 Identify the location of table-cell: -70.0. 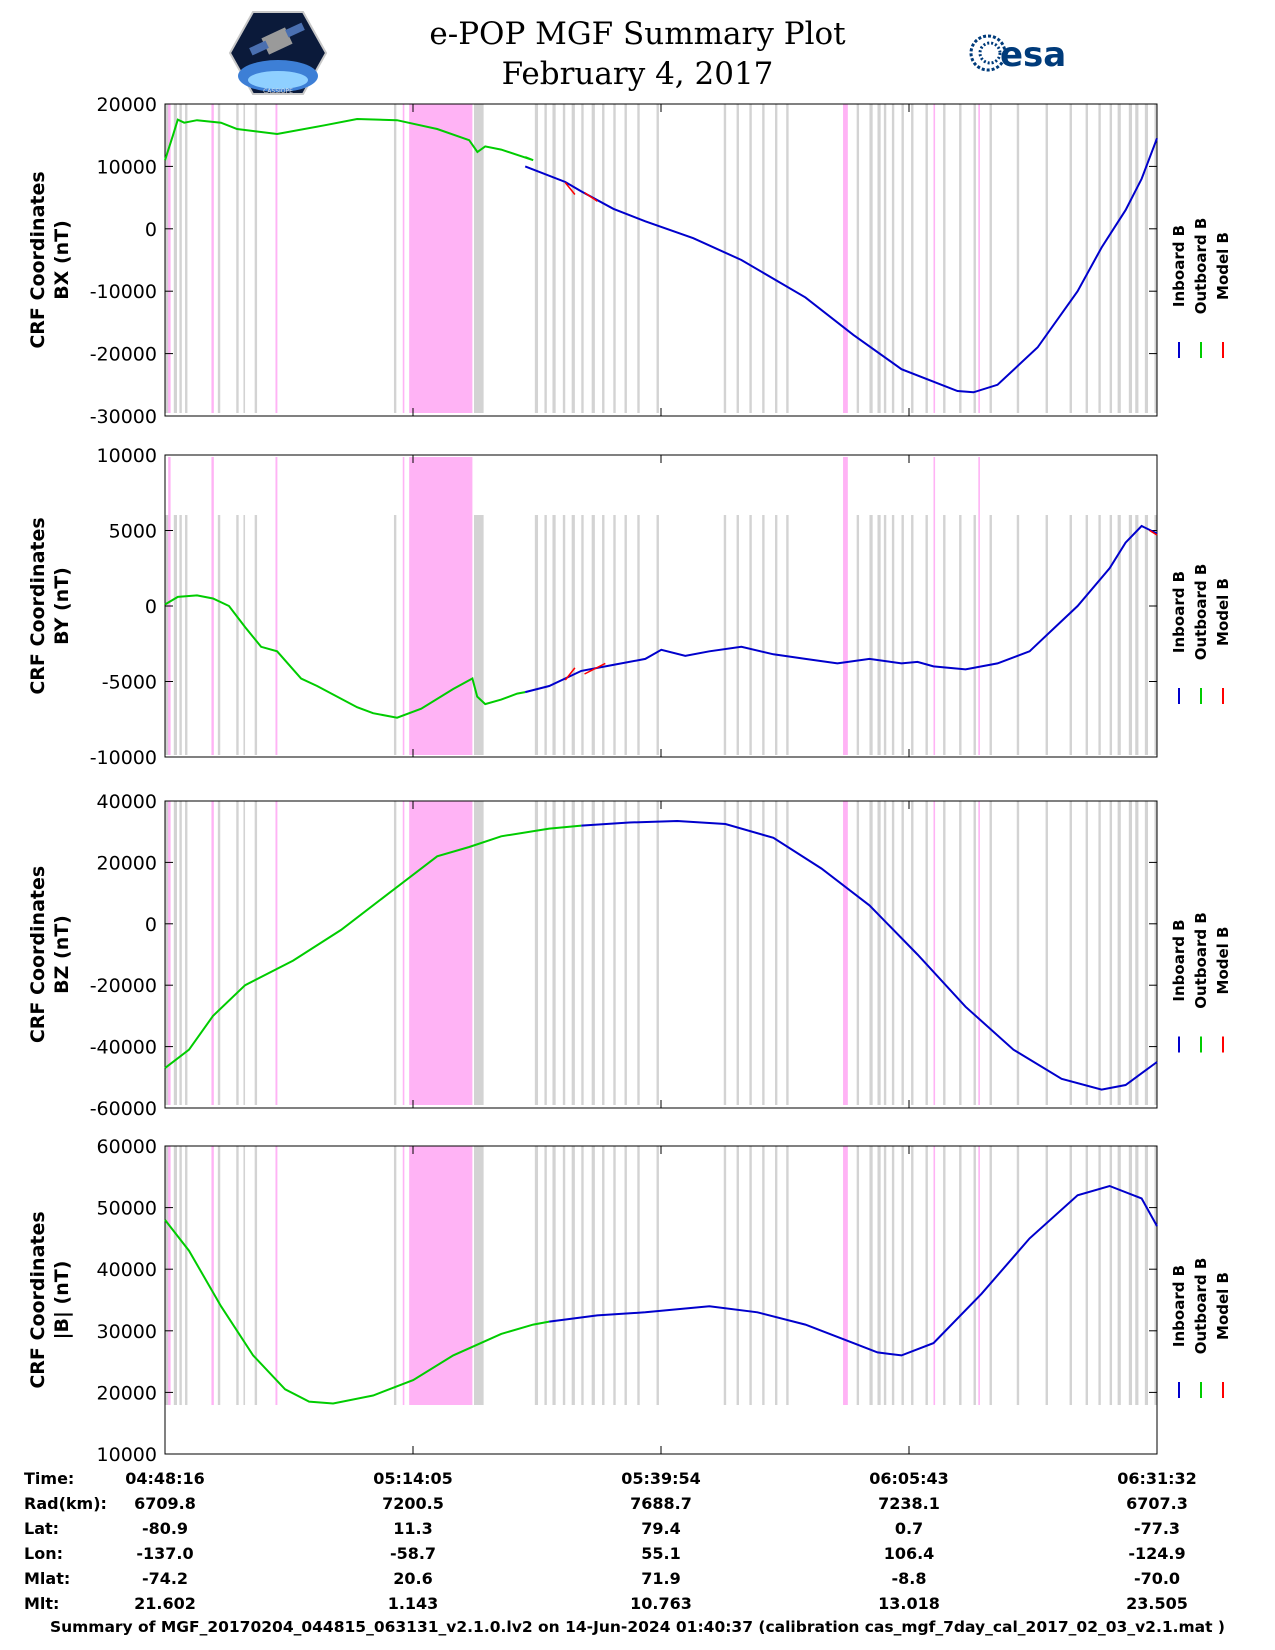
(1157, 1578).